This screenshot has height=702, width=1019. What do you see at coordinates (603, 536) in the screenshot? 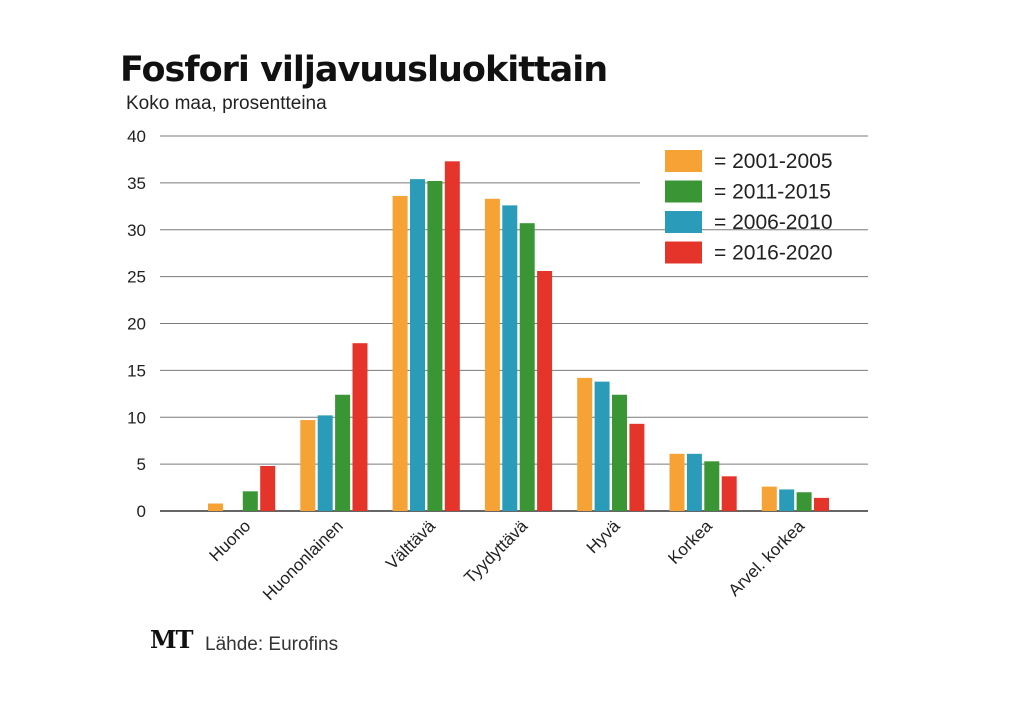
I see `x-tick-label: Hyvä` at bounding box center [603, 536].